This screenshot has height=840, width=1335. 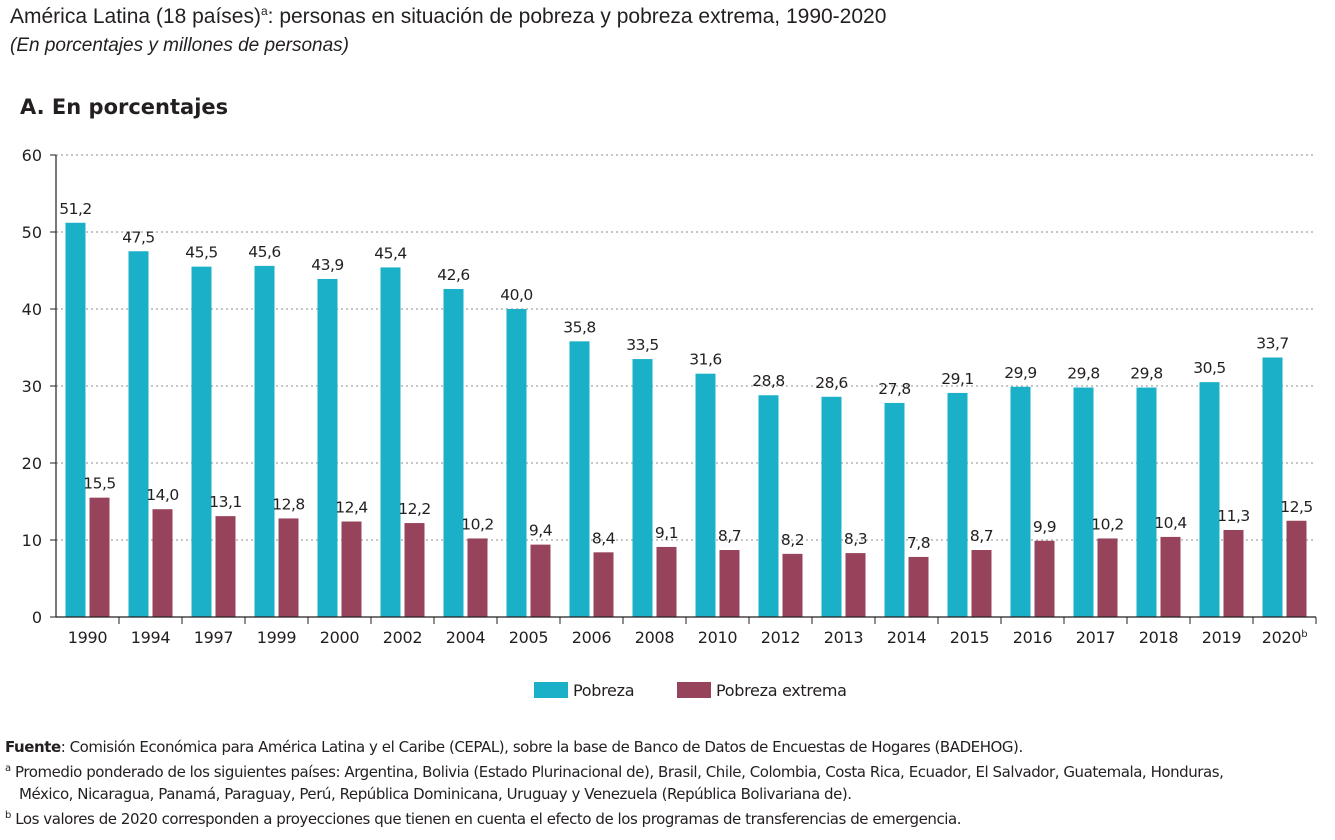 What do you see at coordinates (277, 637) in the screenshot?
I see `x-tick-label-1999: 1999` at bounding box center [277, 637].